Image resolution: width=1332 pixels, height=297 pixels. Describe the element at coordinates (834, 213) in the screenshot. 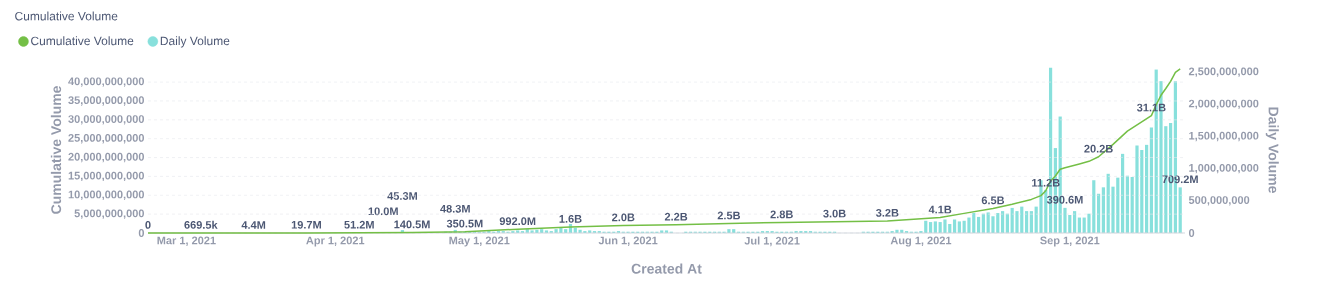

I see `data-label: 3.0B` at that location.